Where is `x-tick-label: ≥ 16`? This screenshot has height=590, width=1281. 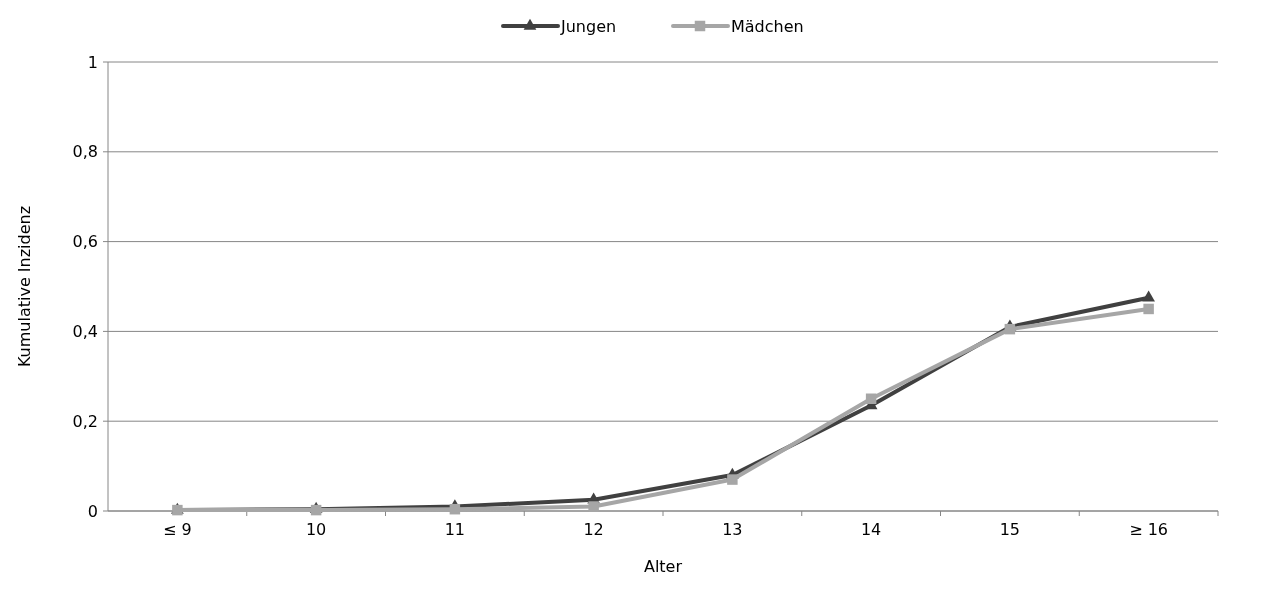
x-tick-label: ≥ 16 is located at coordinates (1149, 529).